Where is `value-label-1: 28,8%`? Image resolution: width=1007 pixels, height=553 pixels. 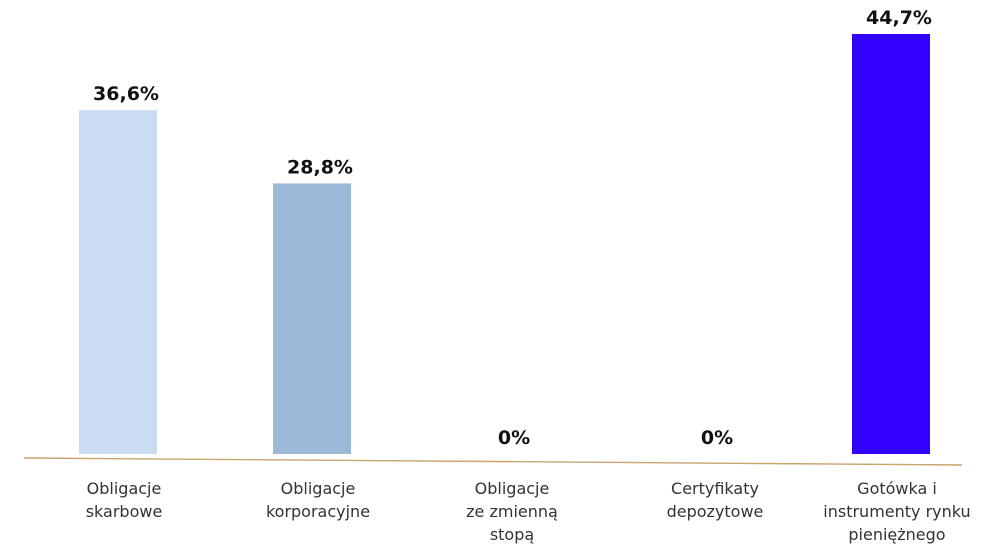 value-label-1: 28,8% is located at coordinates (320, 167).